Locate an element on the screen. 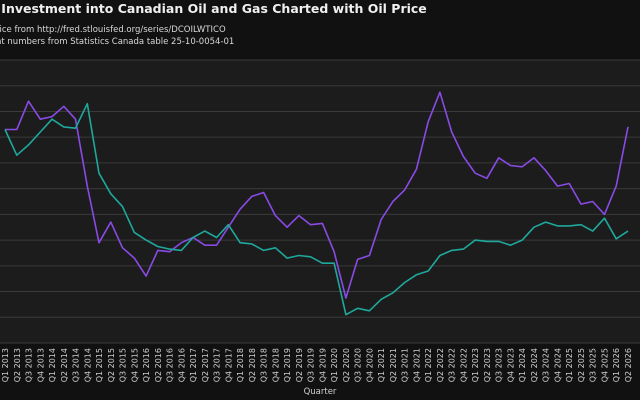 The width and height of the screenshot is (640, 400). x-tick-label: Q3 2013 is located at coordinates (29, 365).